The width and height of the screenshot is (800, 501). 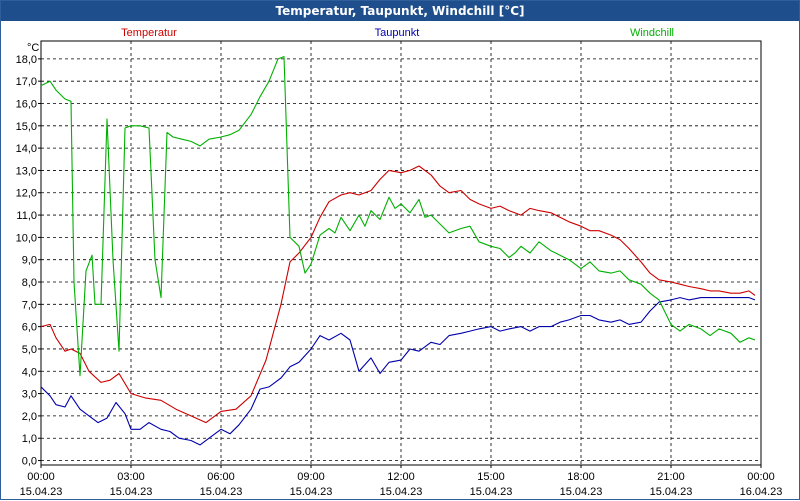 What do you see at coordinates (26, 82) in the screenshot?
I see `y-tick-label: 17,0` at bounding box center [26, 82].